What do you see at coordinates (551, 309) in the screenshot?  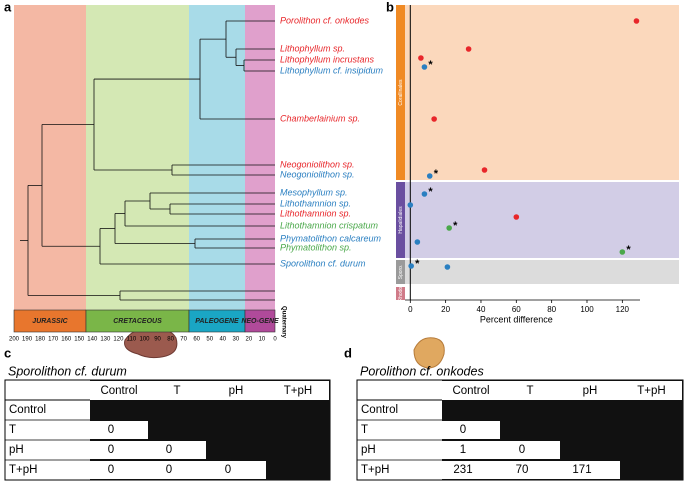 I see `x-tick-label: 80` at bounding box center [551, 309].